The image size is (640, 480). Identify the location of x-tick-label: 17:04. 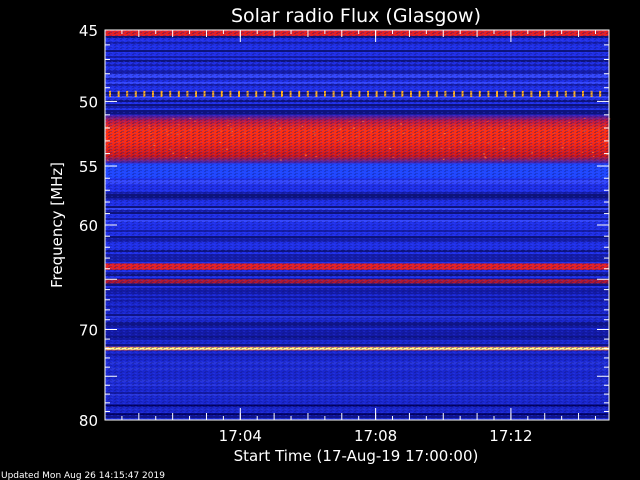
(240, 436).